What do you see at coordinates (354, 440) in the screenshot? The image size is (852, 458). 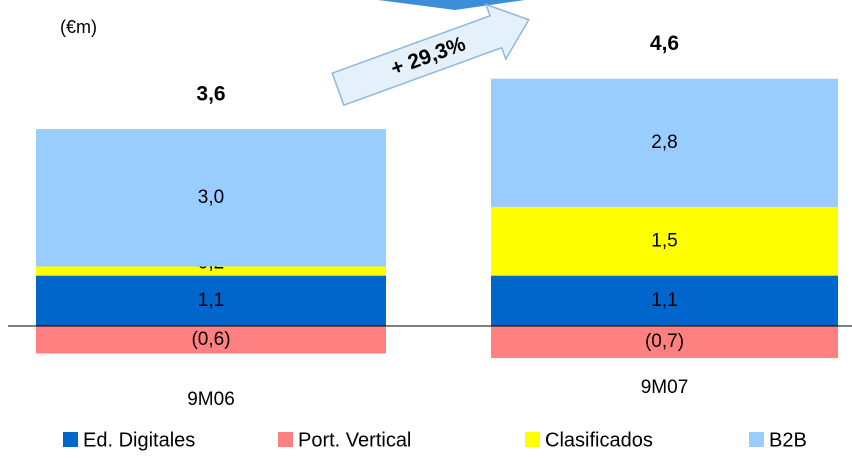 I see `legend-text: Port. Vertical` at bounding box center [354, 440].